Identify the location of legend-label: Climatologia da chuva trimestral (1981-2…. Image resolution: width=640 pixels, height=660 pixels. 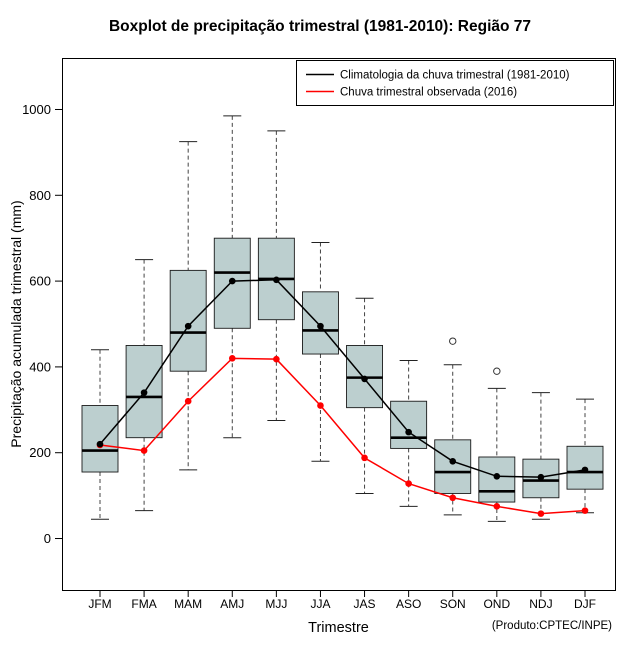
(455, 76).